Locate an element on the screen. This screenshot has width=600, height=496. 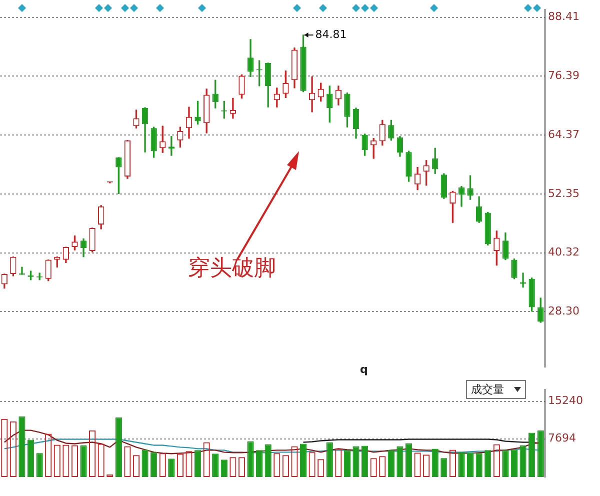
annotation: 穿头破脚 is located at coordinates (232, 268).